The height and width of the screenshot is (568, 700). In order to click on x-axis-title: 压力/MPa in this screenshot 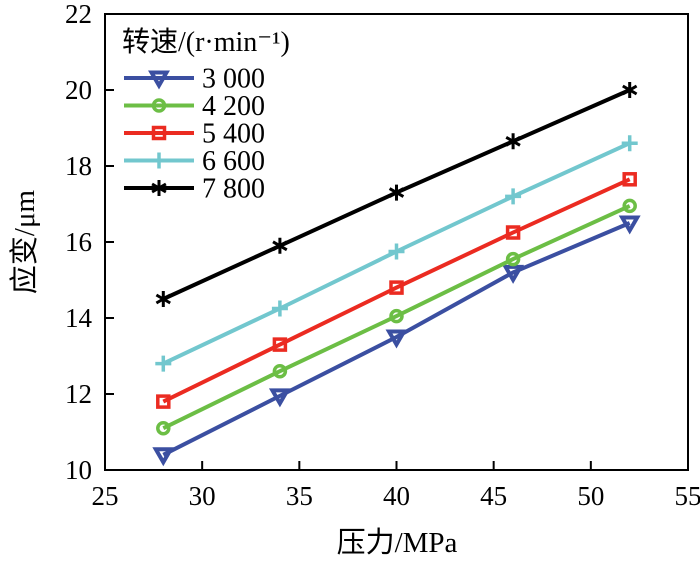, I will do `click(397, 542)`.